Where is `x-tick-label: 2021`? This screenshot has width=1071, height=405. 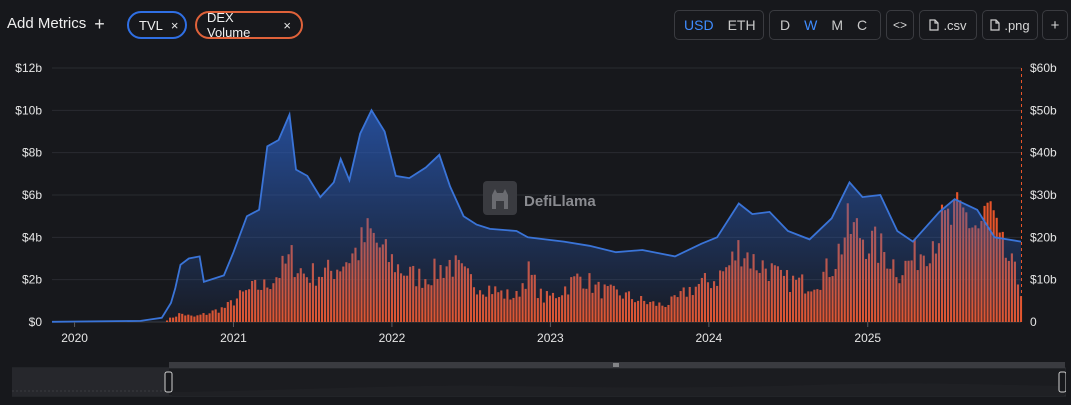 x-tick-label: 2021 is located at coordinates (233, 338).